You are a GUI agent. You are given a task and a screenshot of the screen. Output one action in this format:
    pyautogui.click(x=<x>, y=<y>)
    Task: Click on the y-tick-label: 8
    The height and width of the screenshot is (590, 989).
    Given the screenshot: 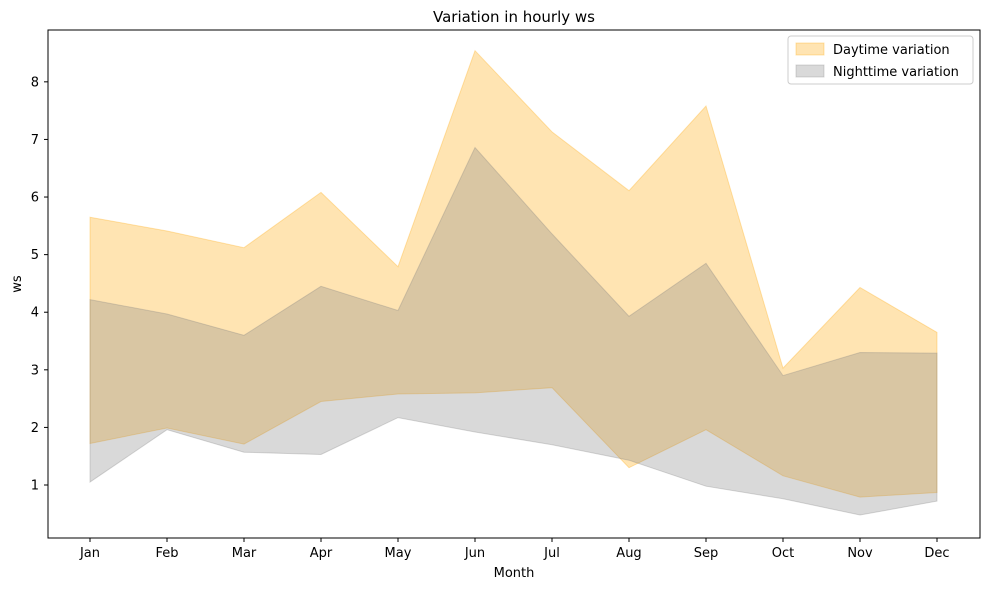 What is the action you would take?
    pyautogui.click(x=35, y=82)
    